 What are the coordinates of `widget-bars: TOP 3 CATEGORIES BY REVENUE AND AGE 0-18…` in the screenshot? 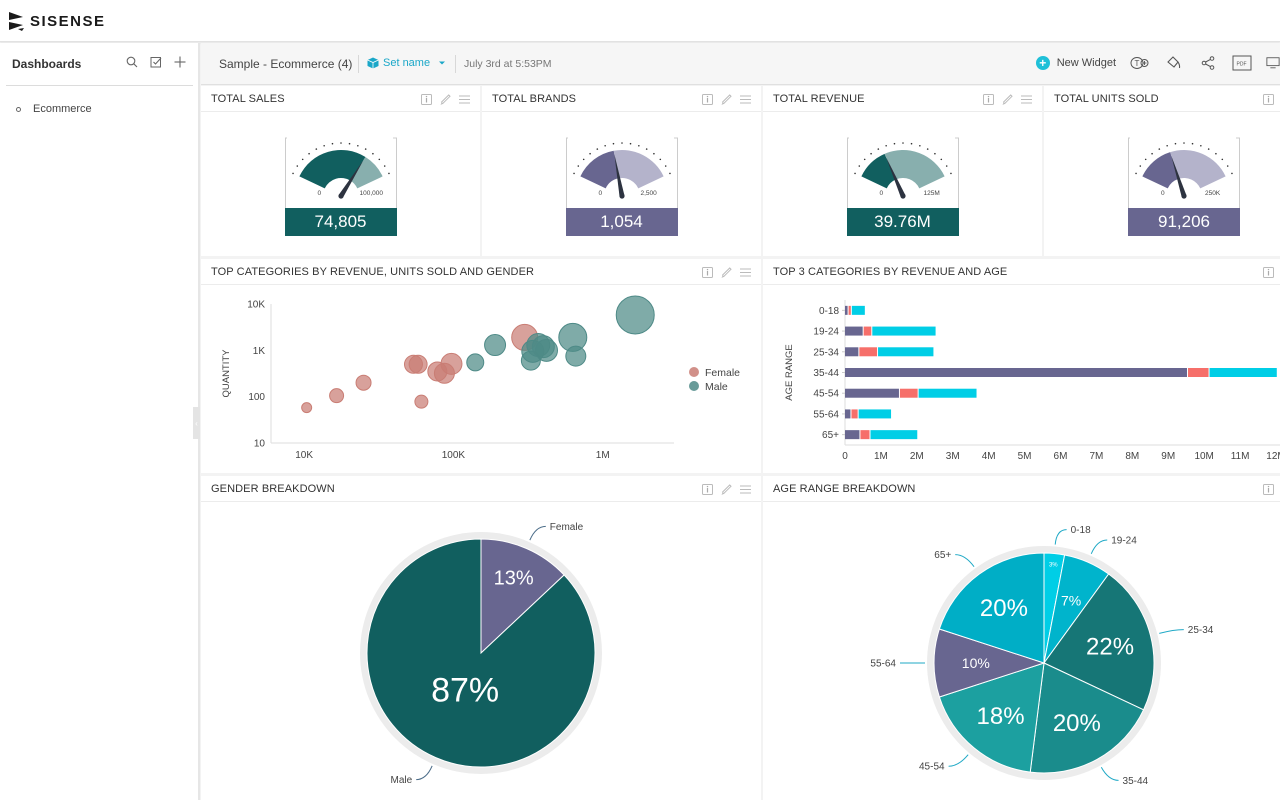 It's located at (1021, 366).